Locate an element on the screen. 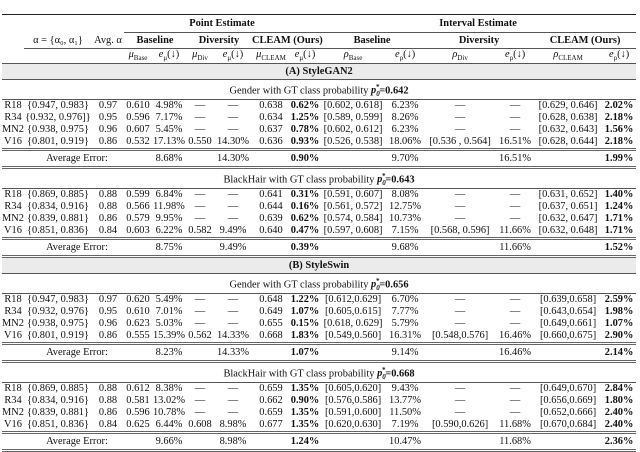  table-cell: 0.638 is located at coordinates (271, 105).